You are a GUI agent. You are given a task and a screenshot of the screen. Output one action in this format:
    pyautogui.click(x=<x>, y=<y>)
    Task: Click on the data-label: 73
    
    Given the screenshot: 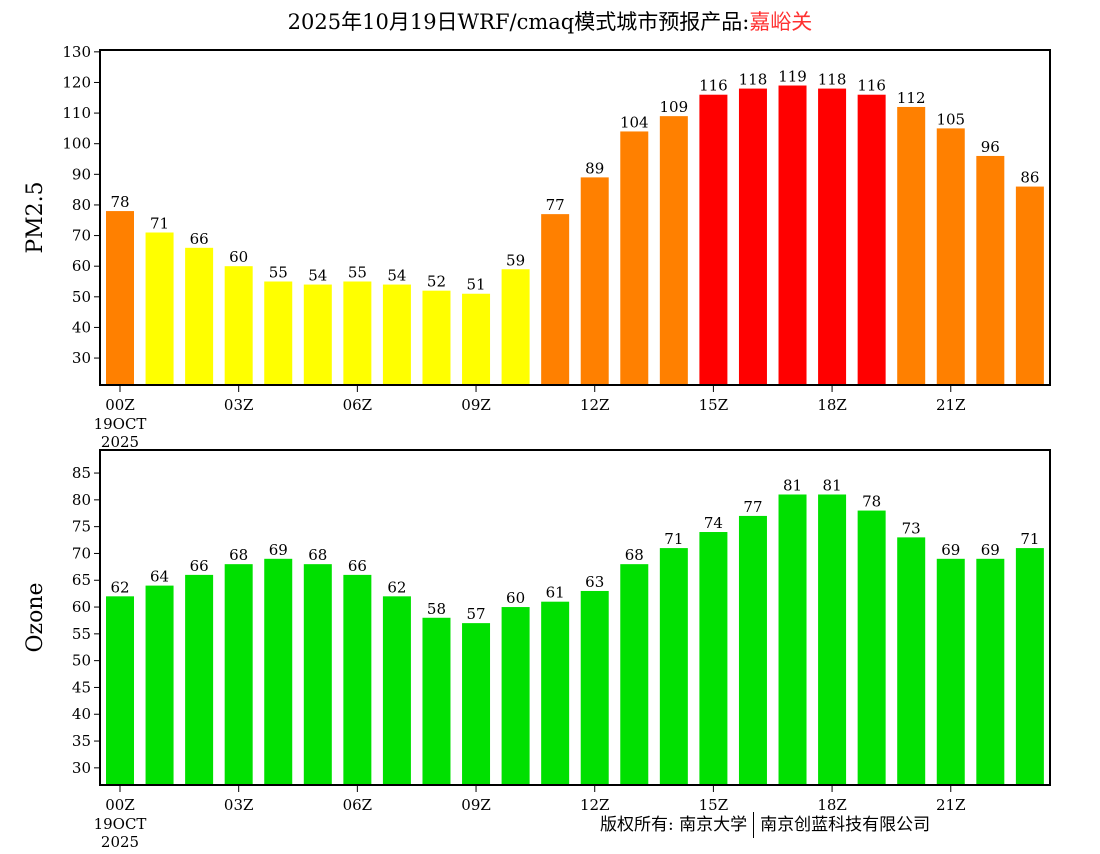 What is the action you would take?
    pyautogui.click(x=911, y=528)
    